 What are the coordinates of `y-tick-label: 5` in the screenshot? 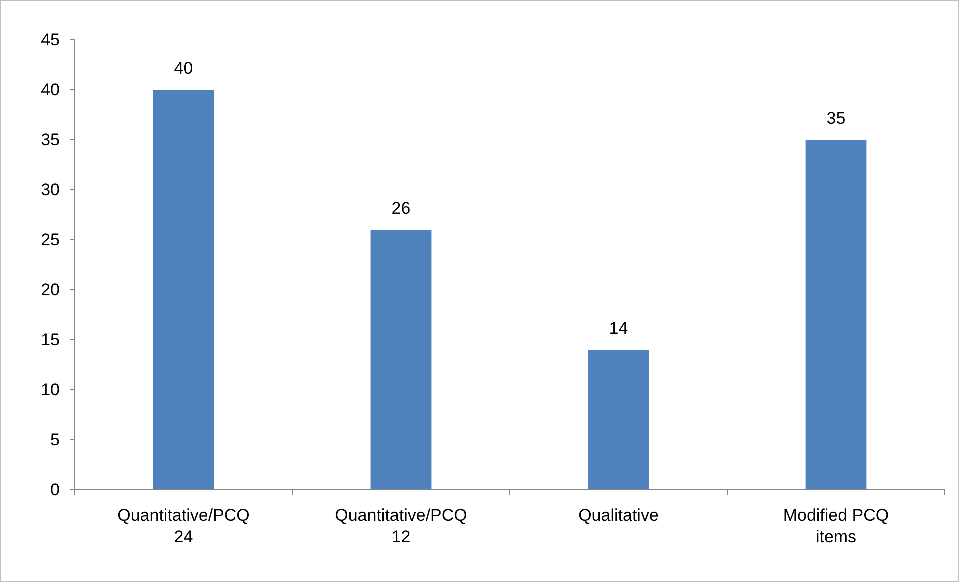 It's located at (55, 440).